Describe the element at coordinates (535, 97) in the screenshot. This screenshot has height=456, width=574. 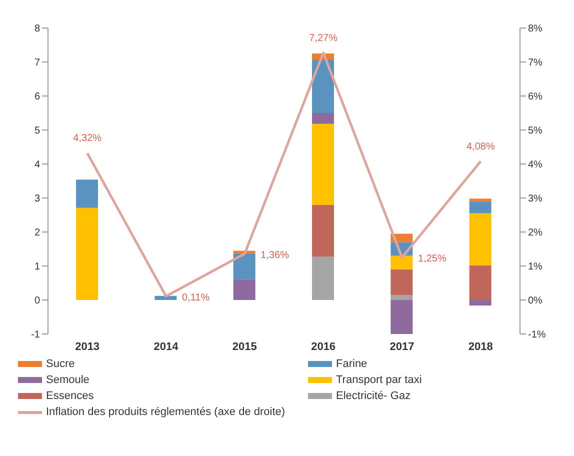
I see `y2-tick-label: 6%` at that location.